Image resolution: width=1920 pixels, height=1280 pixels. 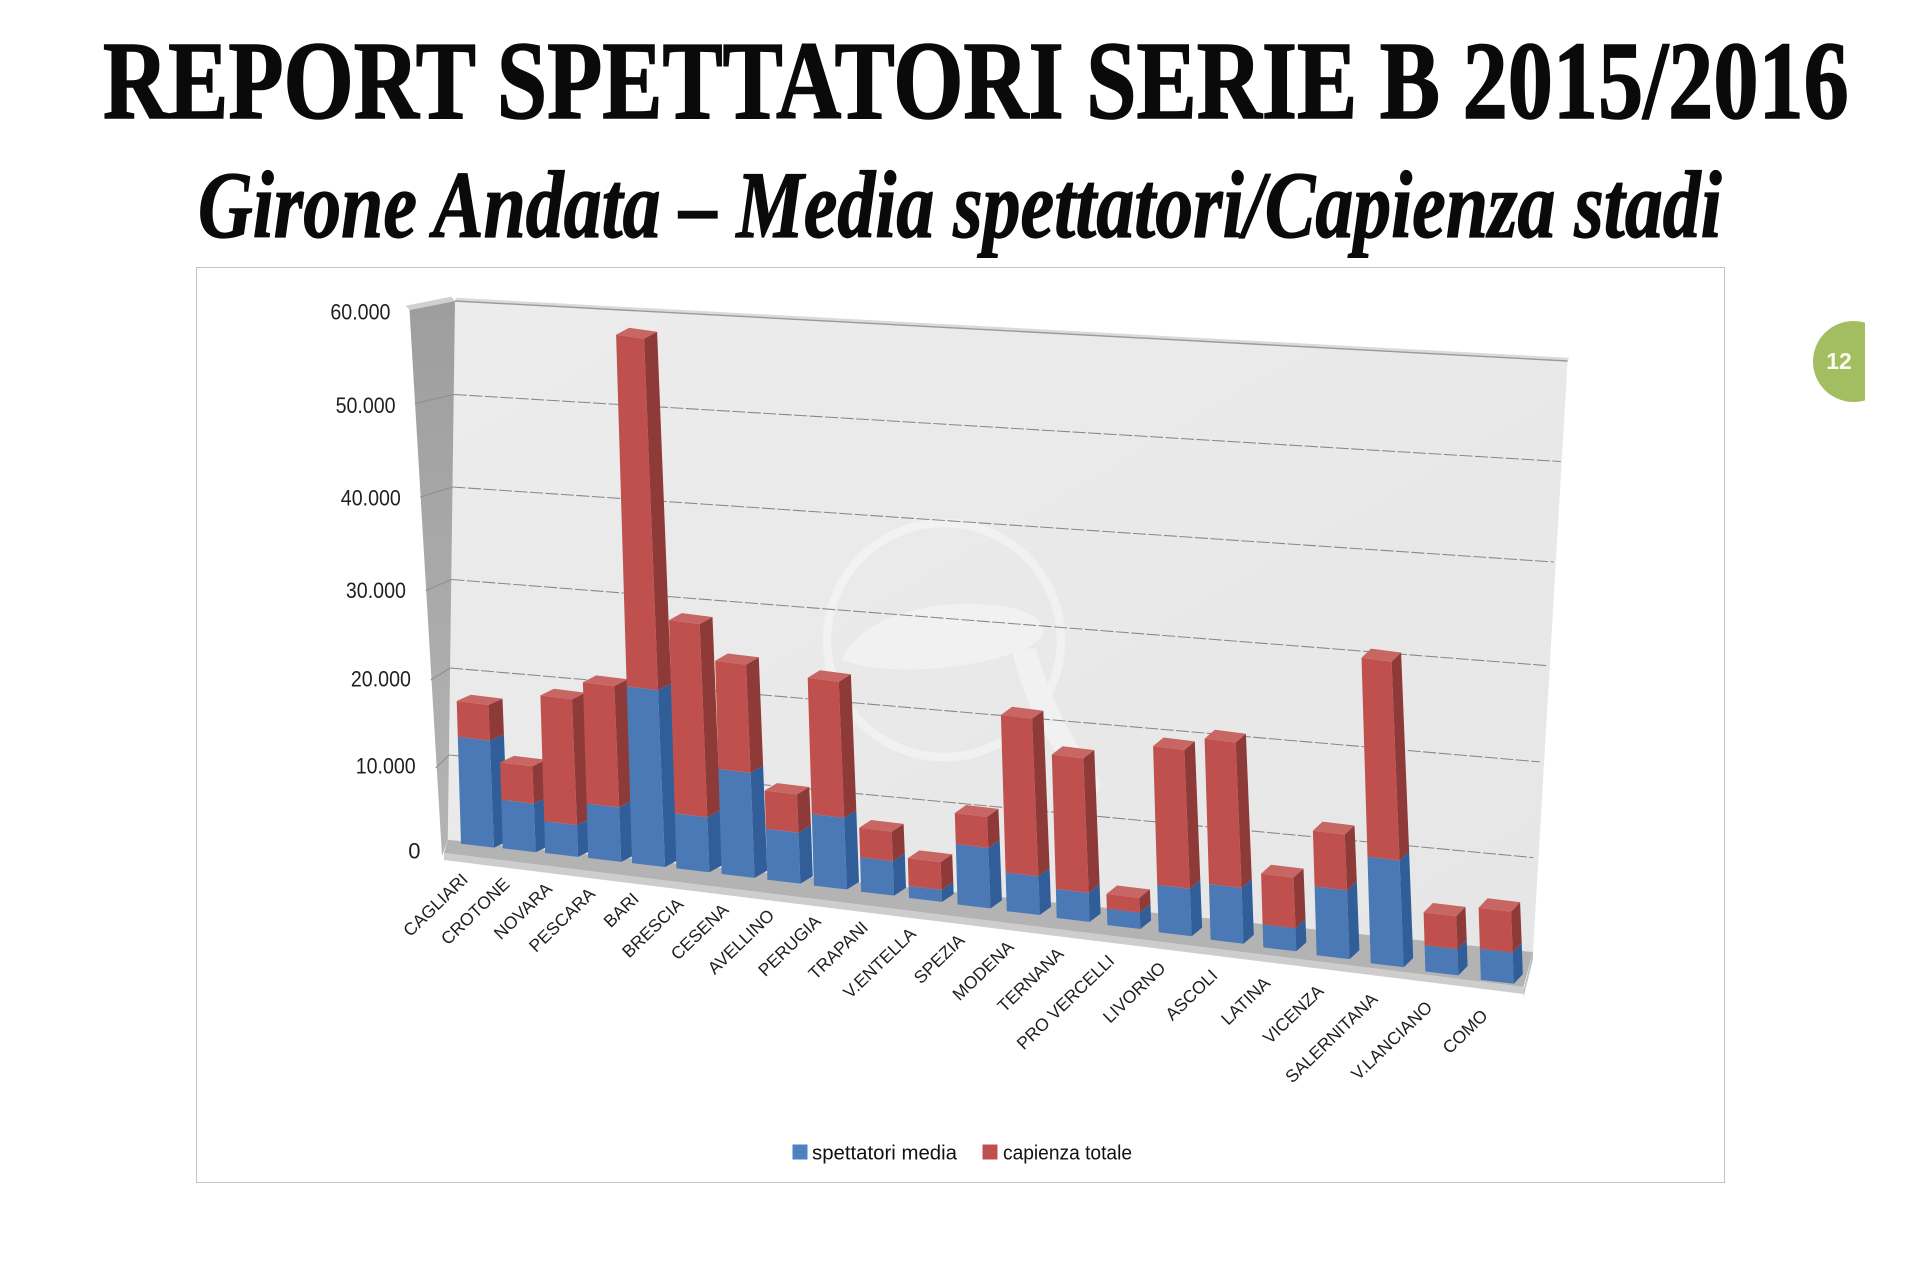 I want to click on svg-text: PRO VERCELLI, so click(x=1066, y=1002).